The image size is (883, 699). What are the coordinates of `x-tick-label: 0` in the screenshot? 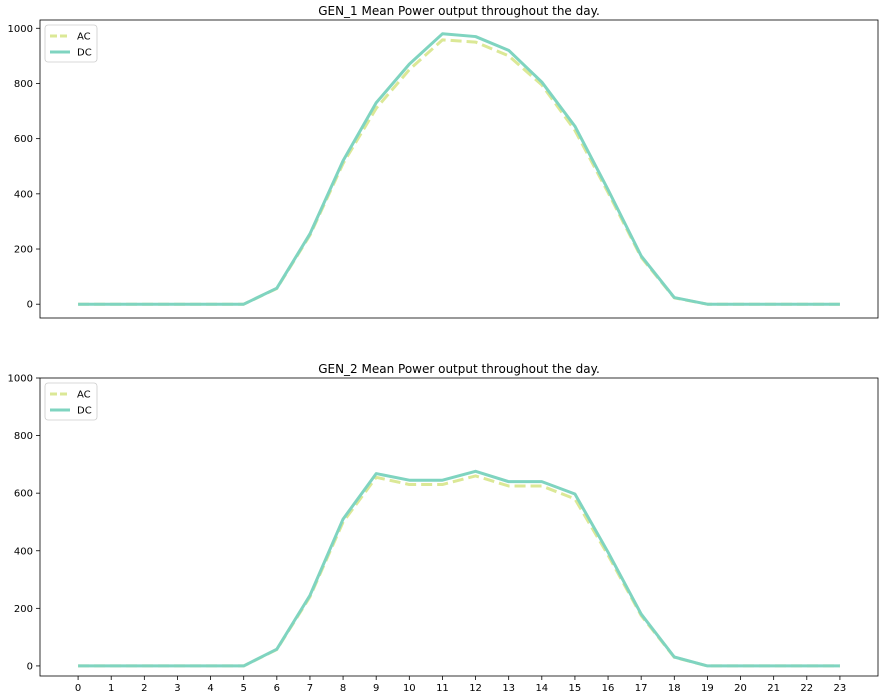 It's located at (78, 688).